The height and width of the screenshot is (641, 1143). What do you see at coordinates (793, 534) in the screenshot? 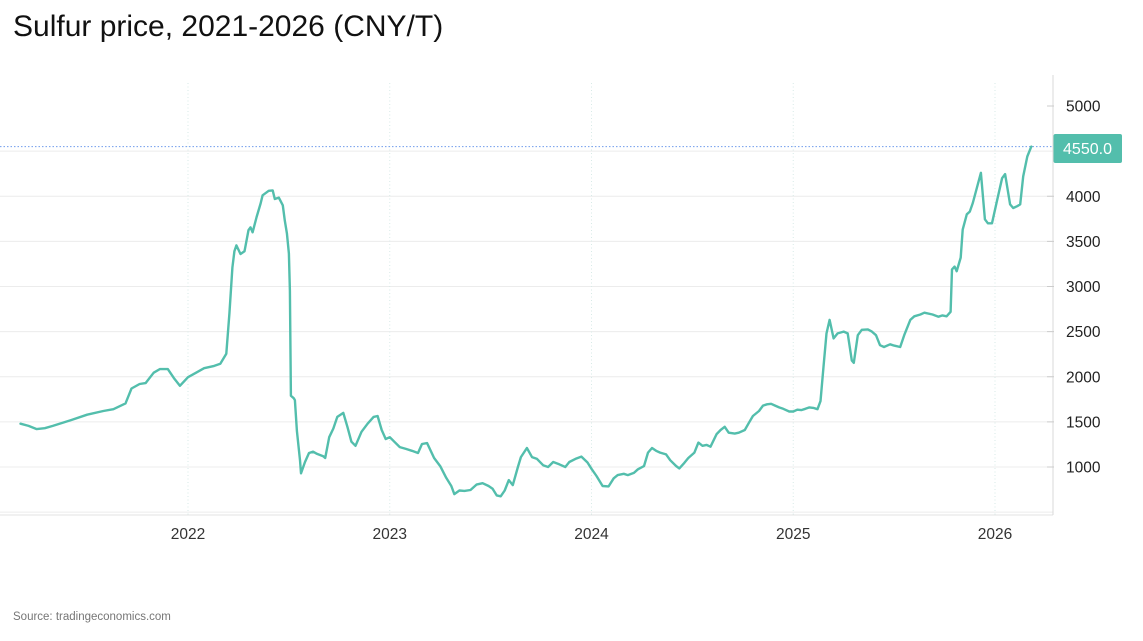
I see `x-axis-label: 2025` at bounding box center [793, 534].